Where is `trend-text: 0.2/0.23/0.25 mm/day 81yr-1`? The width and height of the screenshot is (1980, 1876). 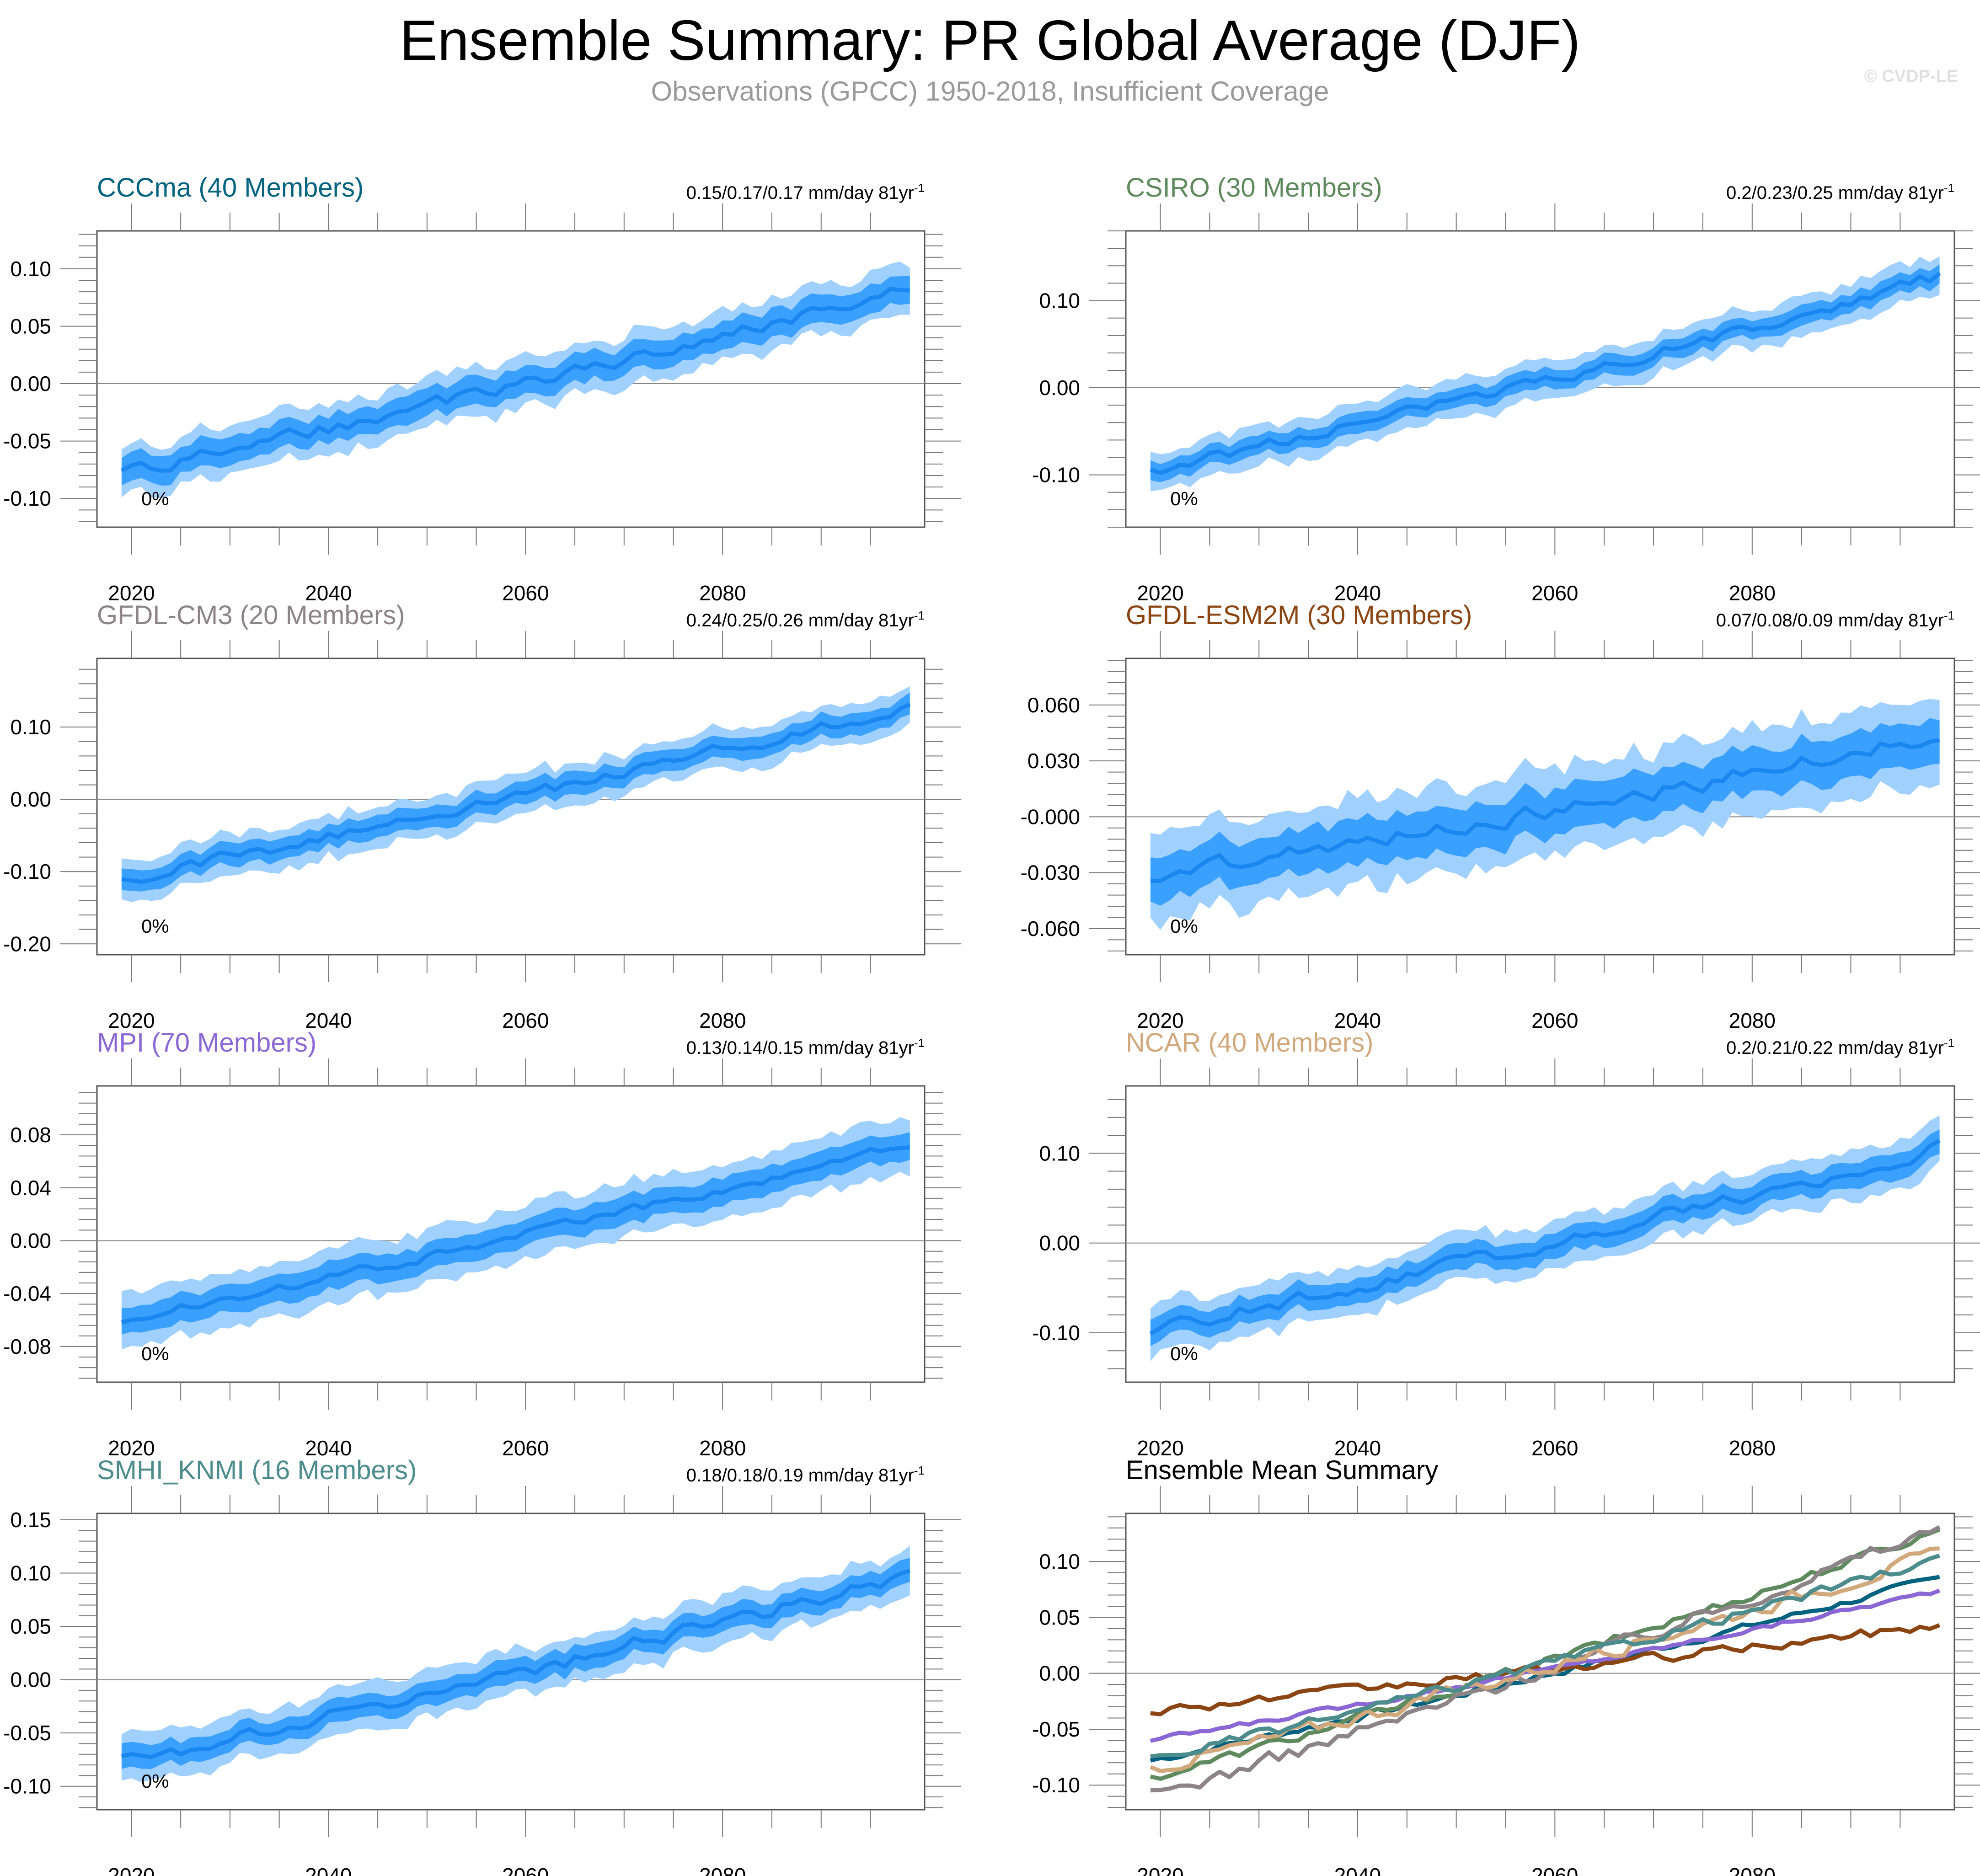 trend-text: 0.2/0.23/0.25 mm/day 81yr-1 is located at coordinates (1840, 192).